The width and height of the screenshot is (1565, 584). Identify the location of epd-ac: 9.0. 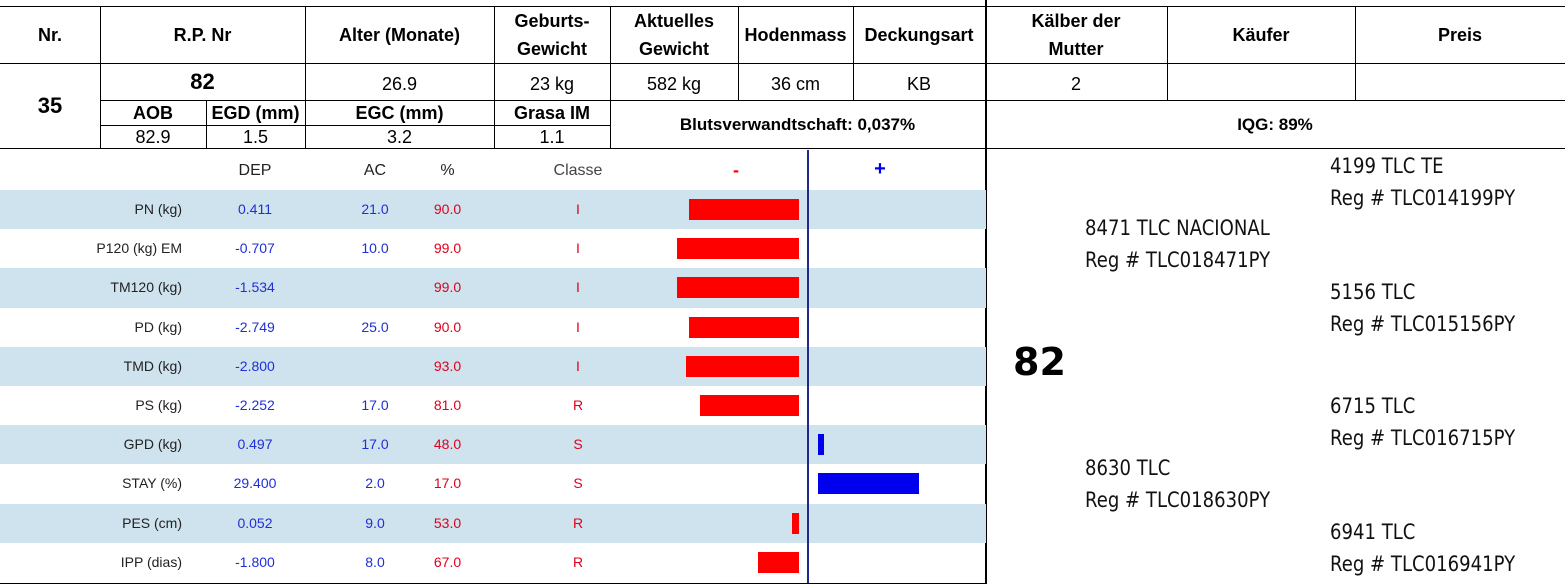
(375, 522).